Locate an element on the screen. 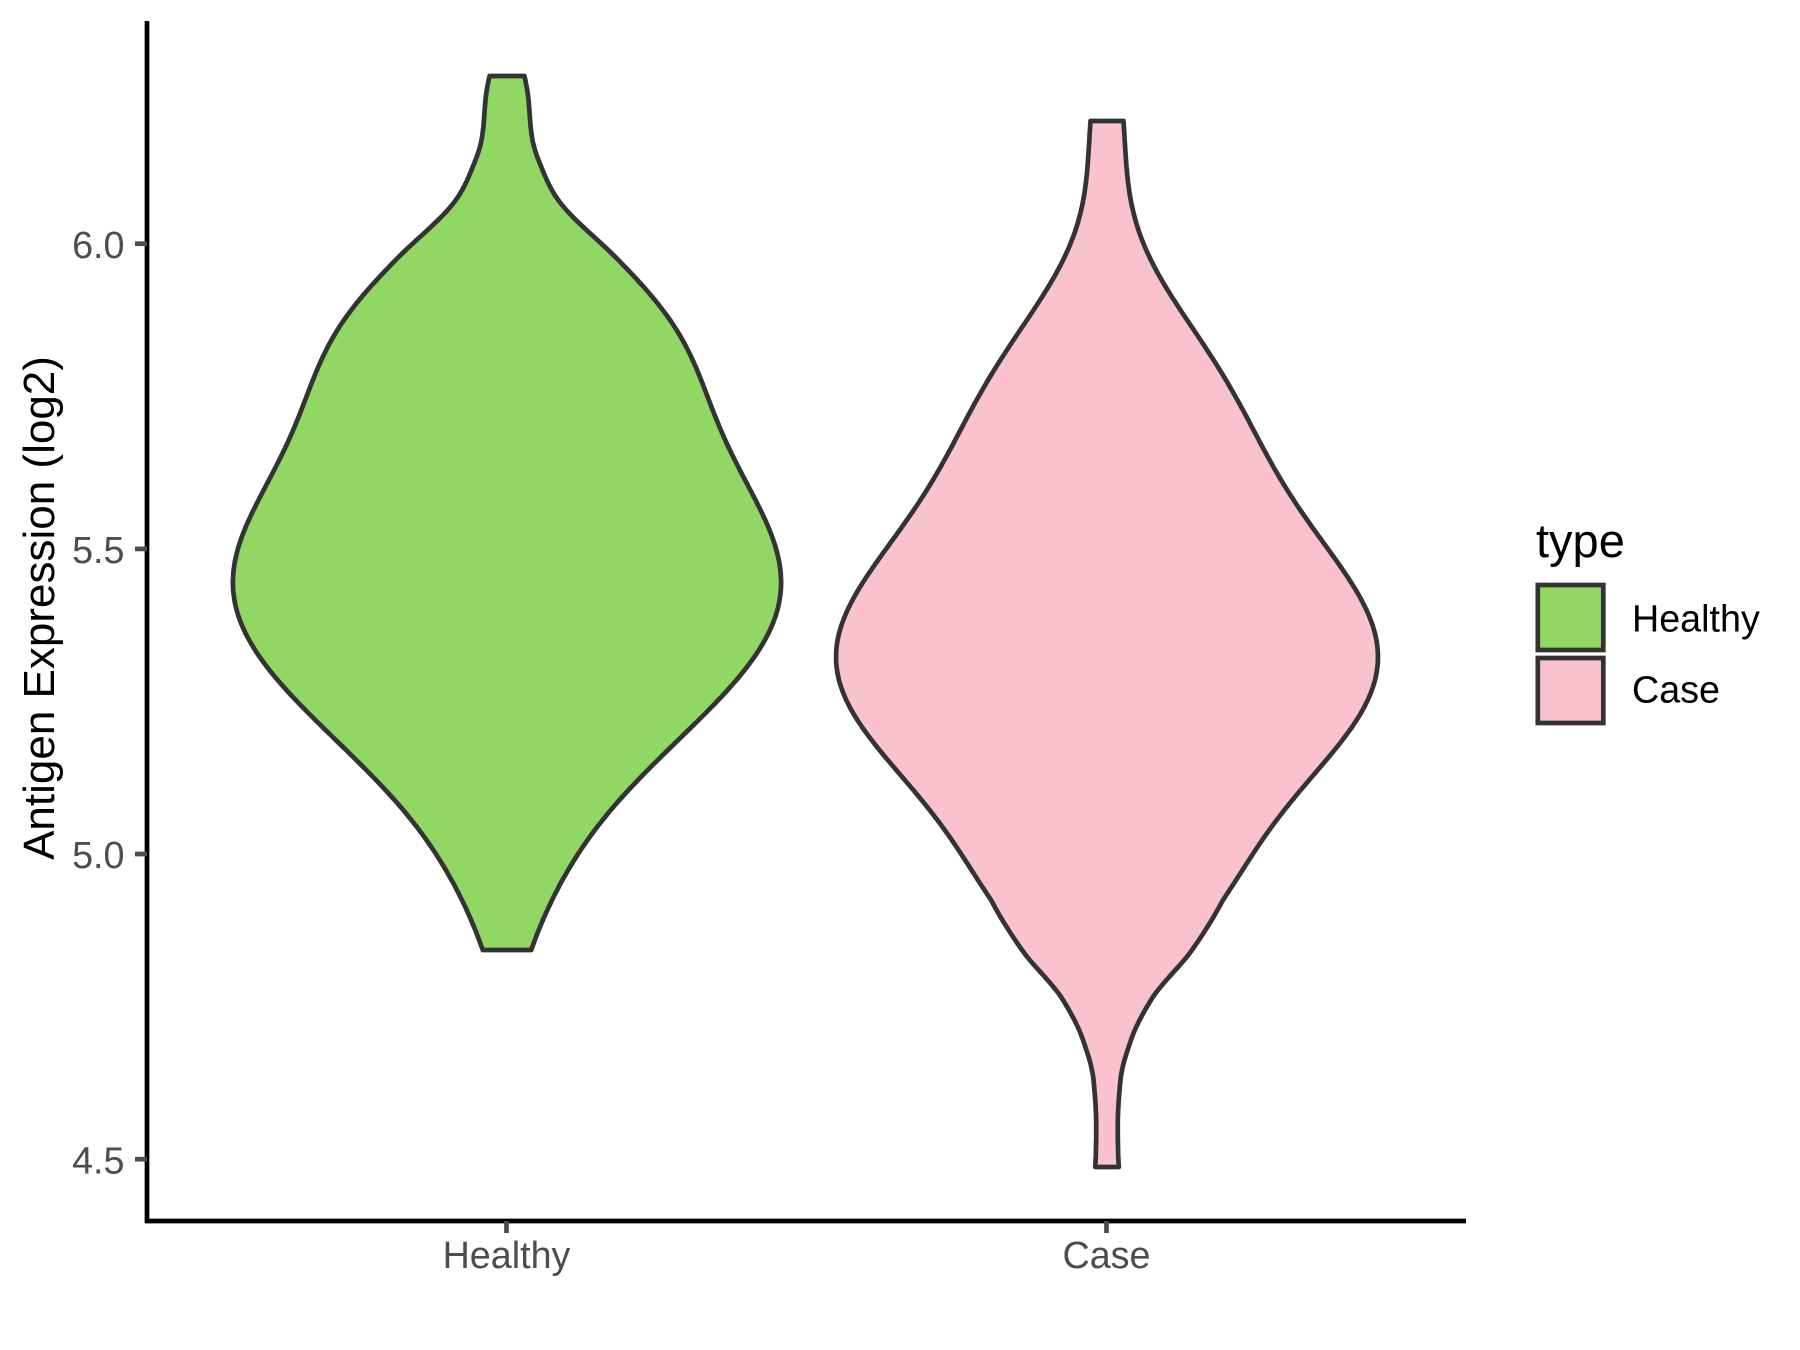 The image size is (1800, 1350). svg-text: 4.5 is located at coordinates (98, 1160).